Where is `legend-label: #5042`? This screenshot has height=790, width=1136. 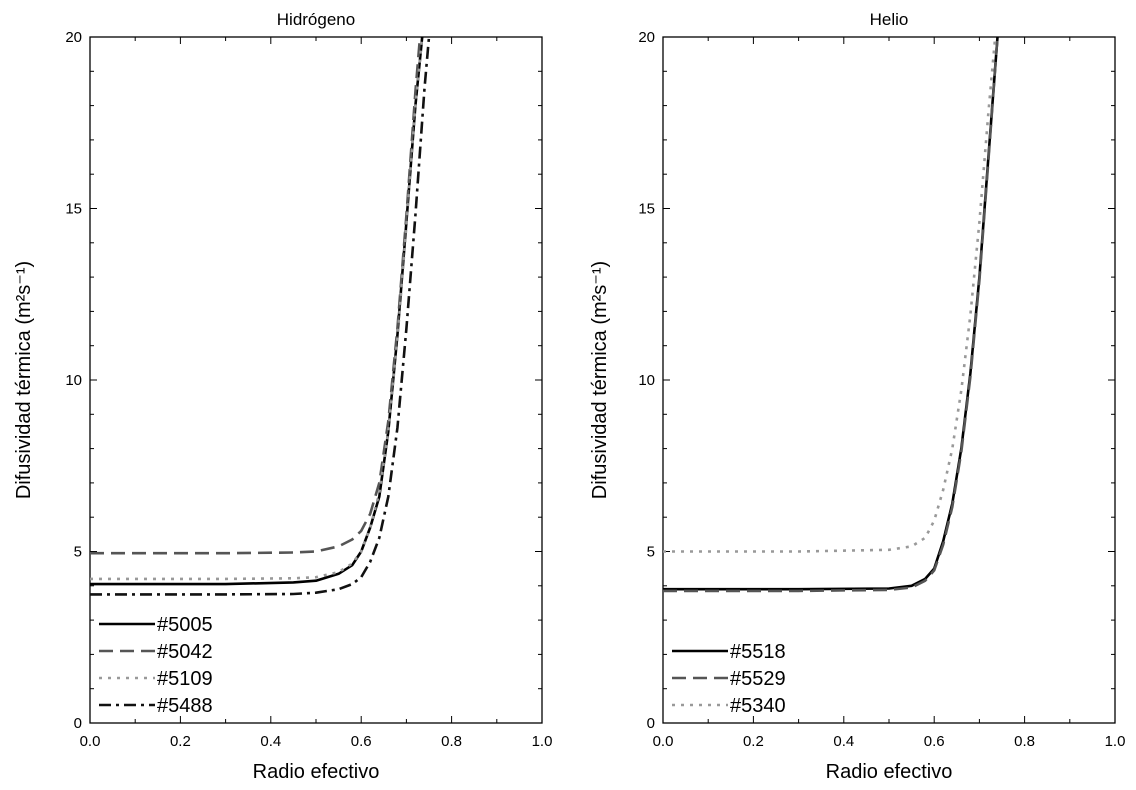 legend-label: #5042 is located at coordinates (185, 652).